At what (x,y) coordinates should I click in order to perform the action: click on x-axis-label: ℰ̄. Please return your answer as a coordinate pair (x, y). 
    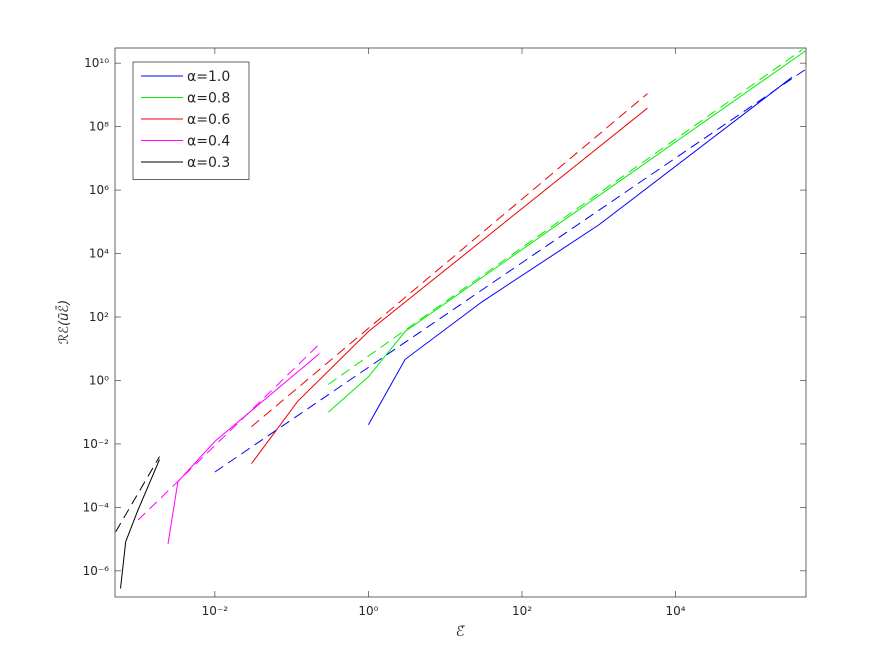
    Looking at the image, I should click on (460, 632).